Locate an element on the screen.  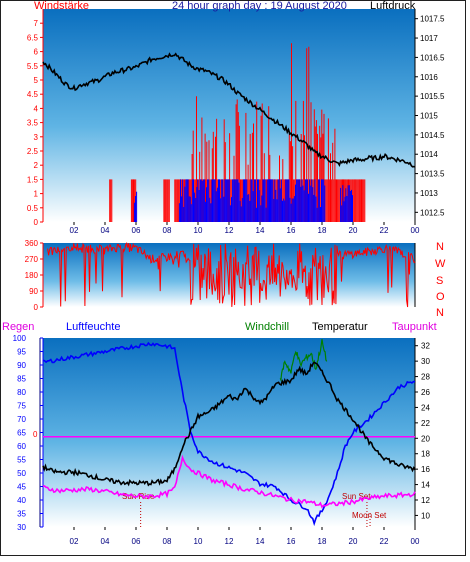
temperature-tick-label: 30 is located at coordinates (425, 361).